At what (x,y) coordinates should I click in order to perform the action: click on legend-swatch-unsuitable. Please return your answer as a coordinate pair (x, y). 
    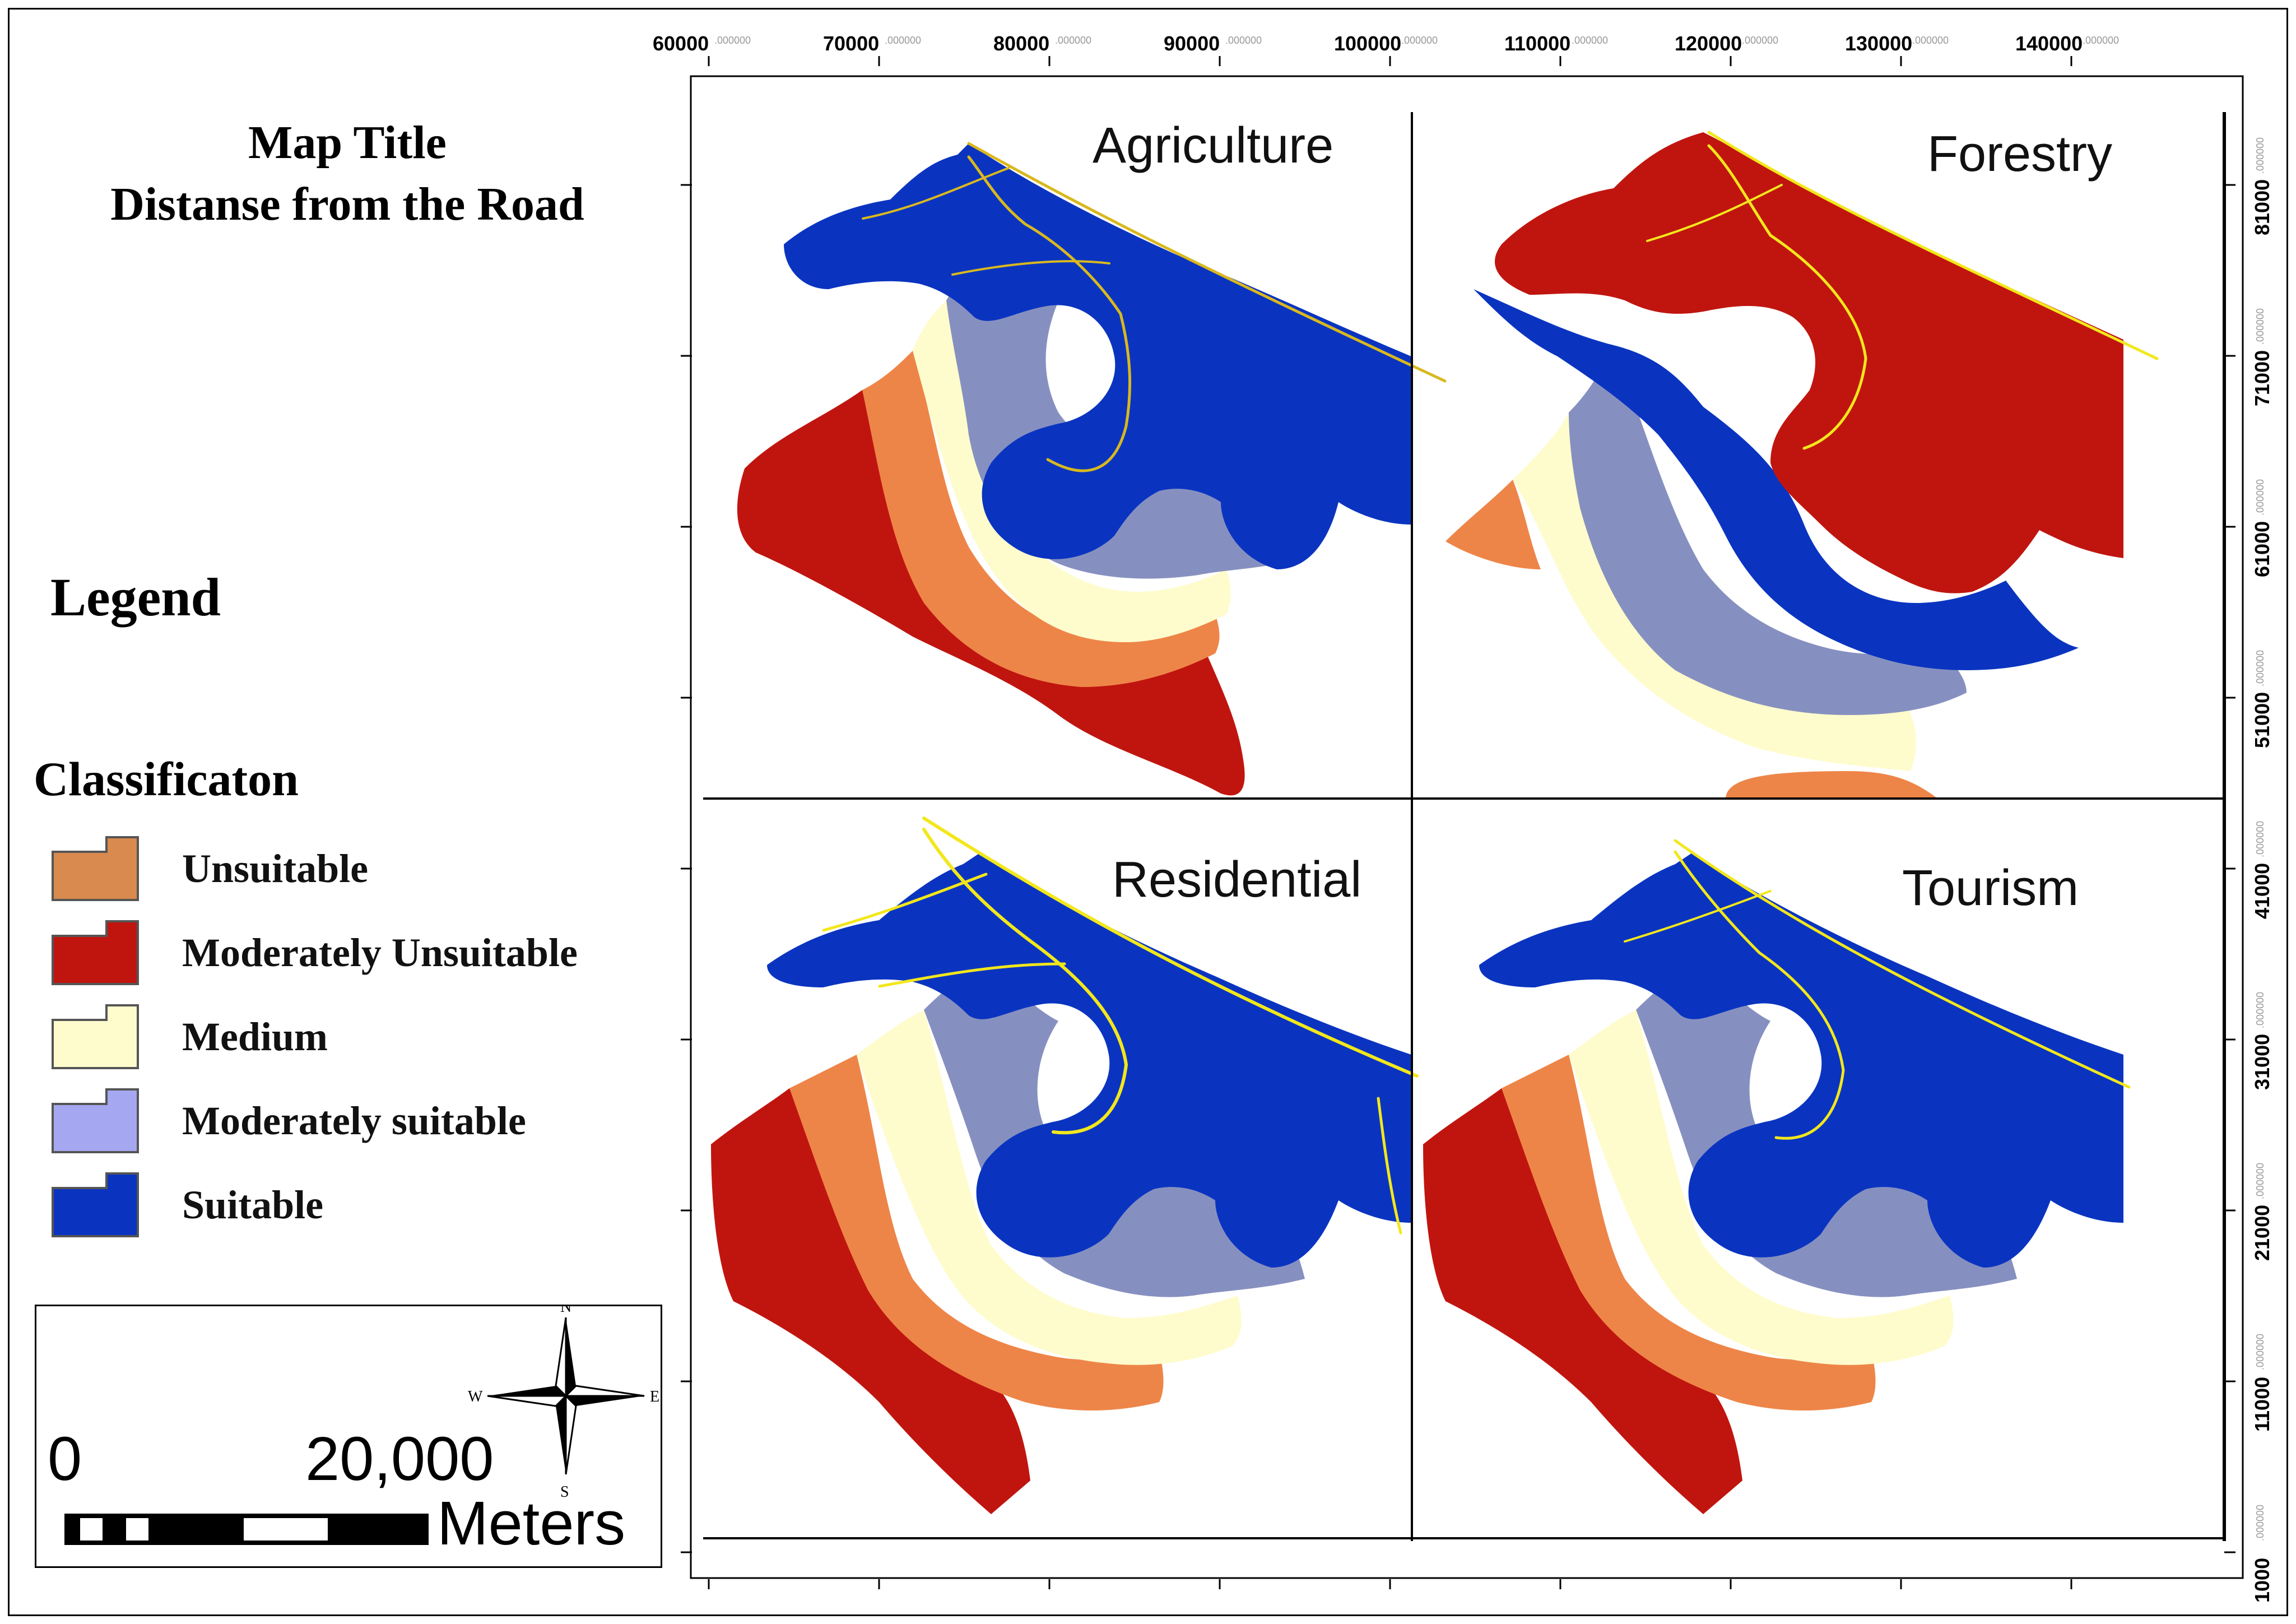
    Looking at the image, I should click on (95, 869).